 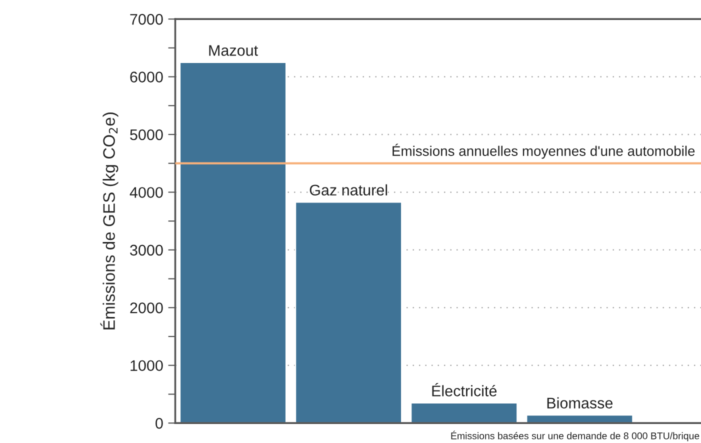 I want to click on x-tick-label: Électricité, so click(x=464, y=389).